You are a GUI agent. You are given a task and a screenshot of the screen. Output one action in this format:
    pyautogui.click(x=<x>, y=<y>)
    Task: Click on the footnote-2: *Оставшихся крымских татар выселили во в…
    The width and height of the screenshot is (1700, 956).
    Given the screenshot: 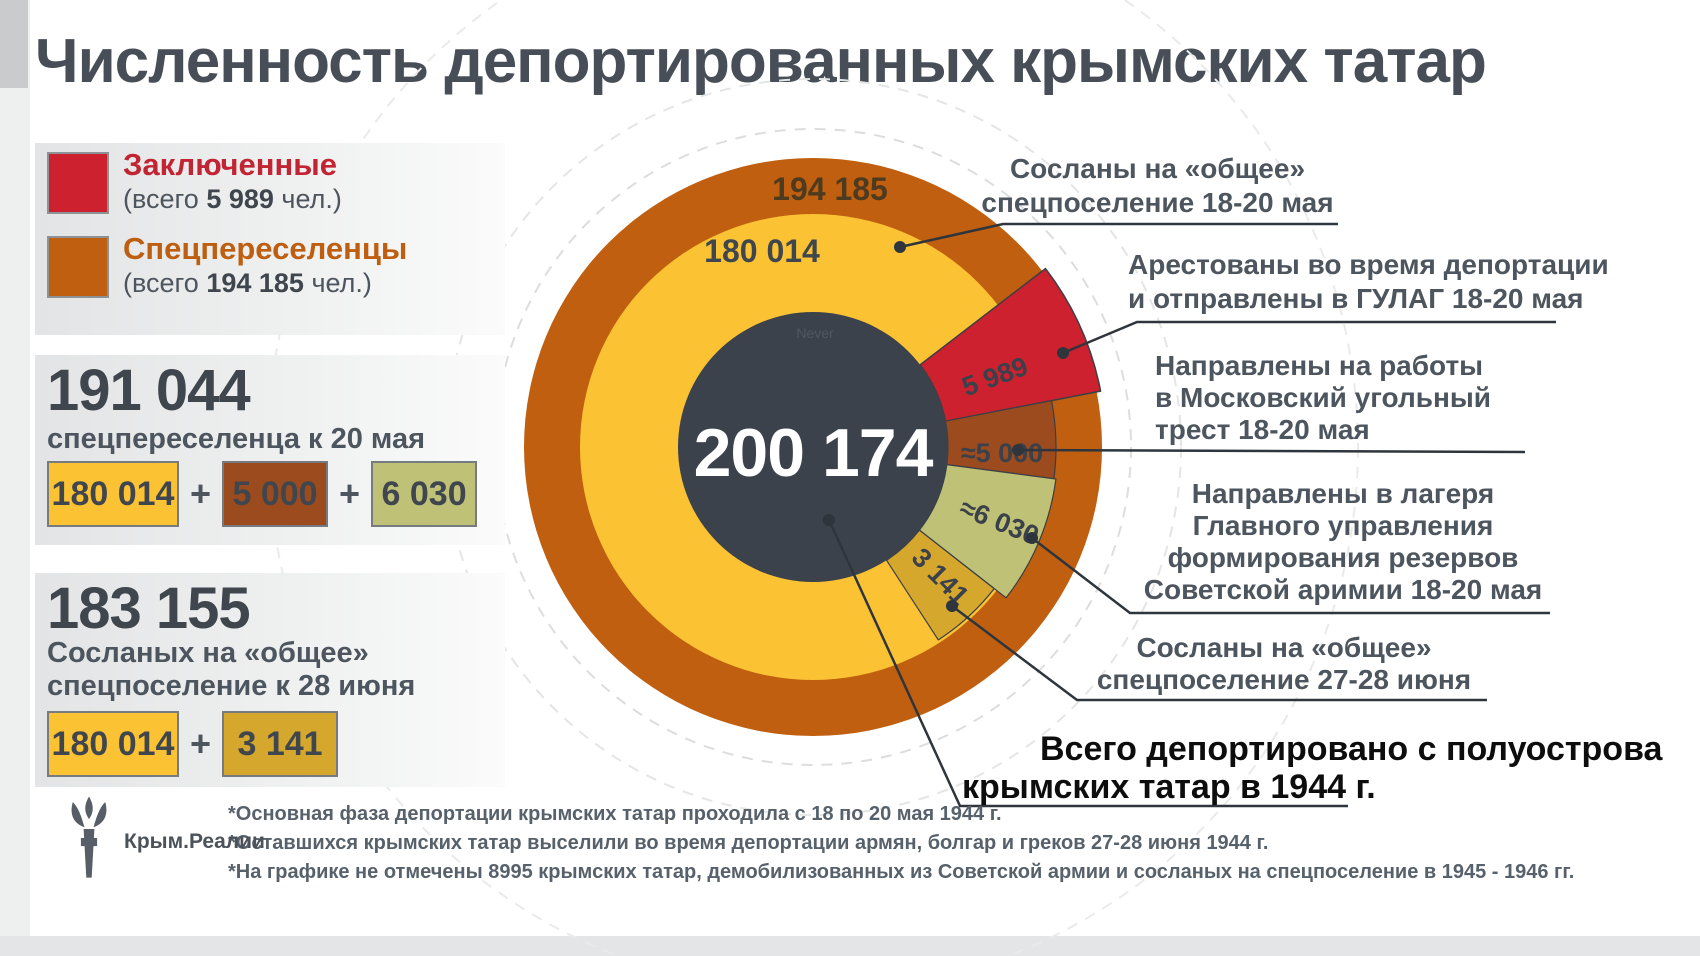 What is the action you would take?
    pyautogui.click(x=748, y=843)
    